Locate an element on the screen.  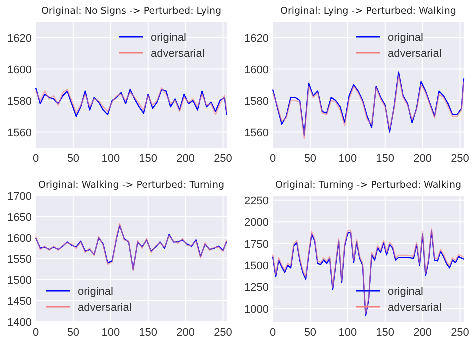
y-tick-label: 1700 is located at coordinates (20, 197).